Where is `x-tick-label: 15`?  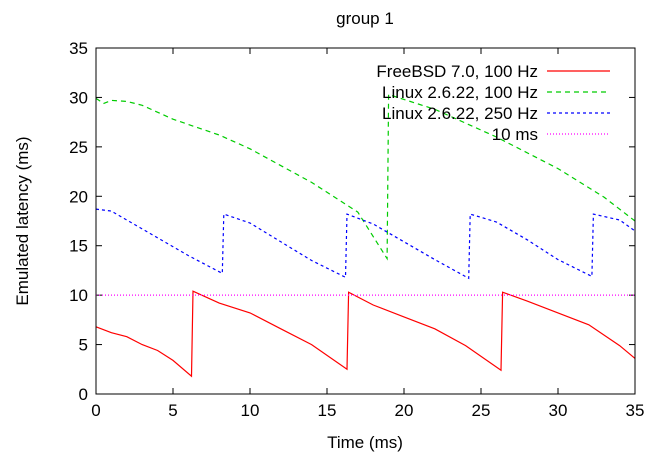
x-tick-label: 15 is located at coordinates (327, 410).